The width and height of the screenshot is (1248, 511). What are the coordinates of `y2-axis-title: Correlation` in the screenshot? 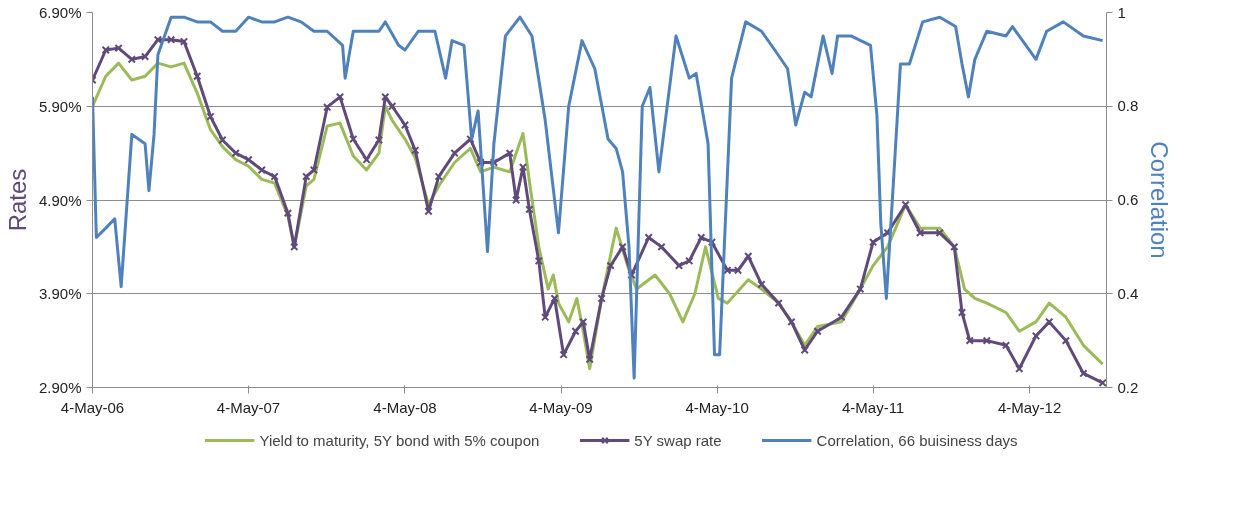 It's located at (1160, 200).